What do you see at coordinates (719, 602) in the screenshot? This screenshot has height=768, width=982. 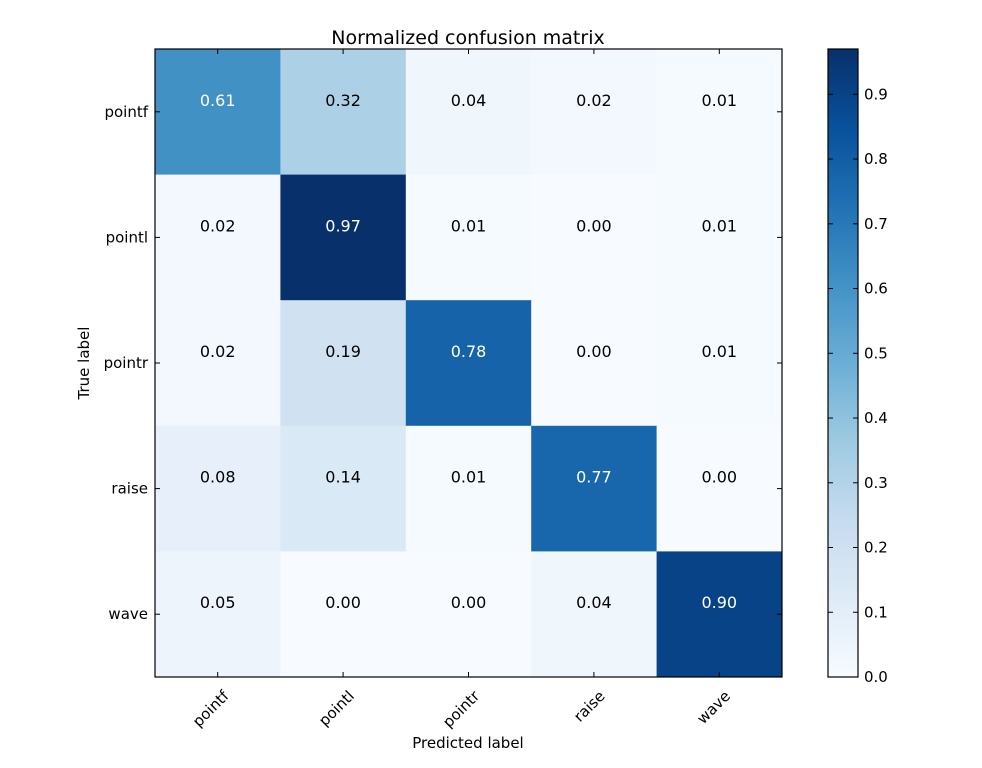 I see `cell-value-label: 0.90` at bounding box center [719, 602].